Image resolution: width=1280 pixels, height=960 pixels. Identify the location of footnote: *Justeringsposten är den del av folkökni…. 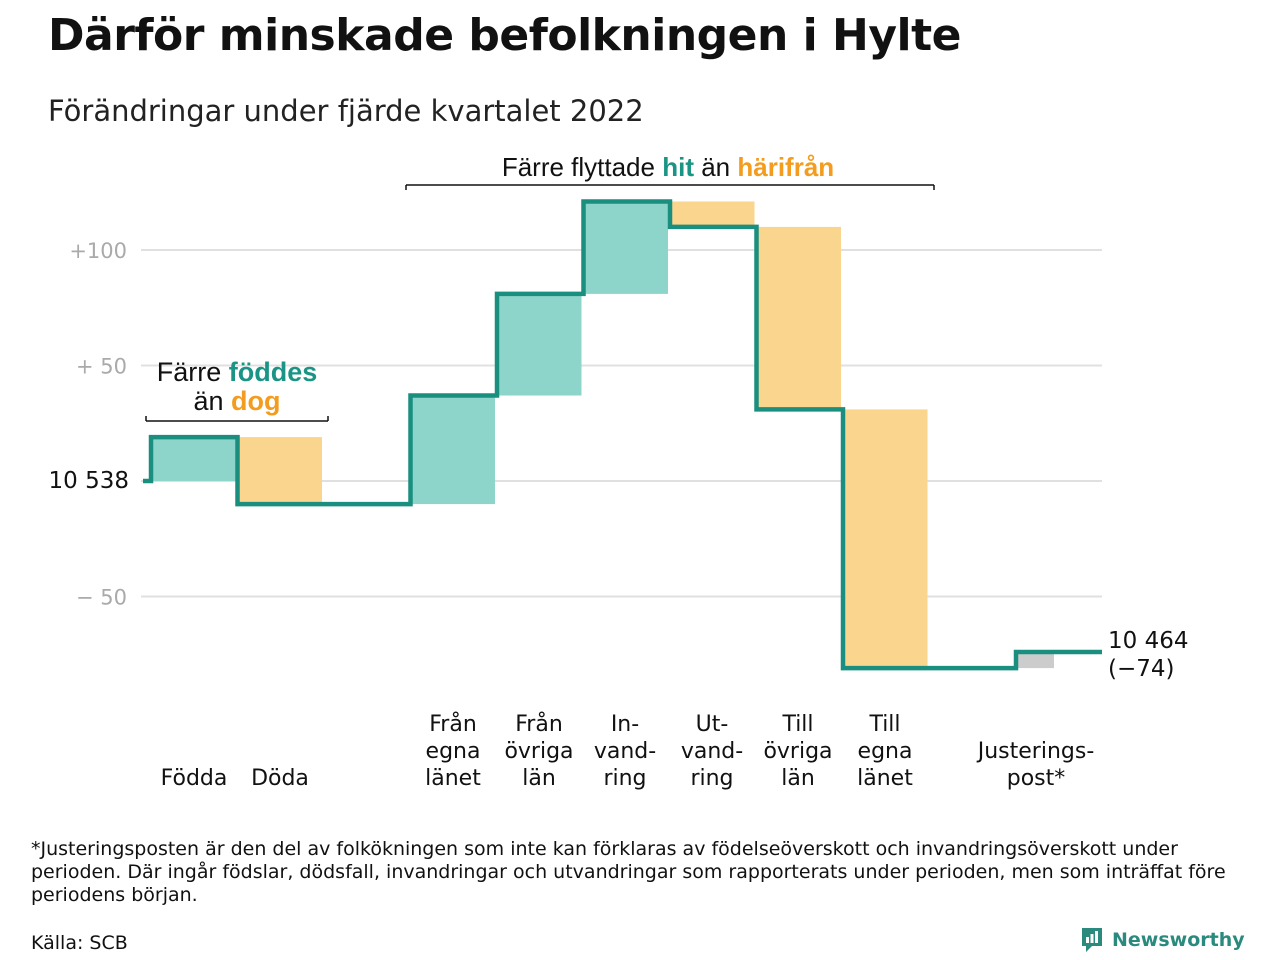
(628, 872).